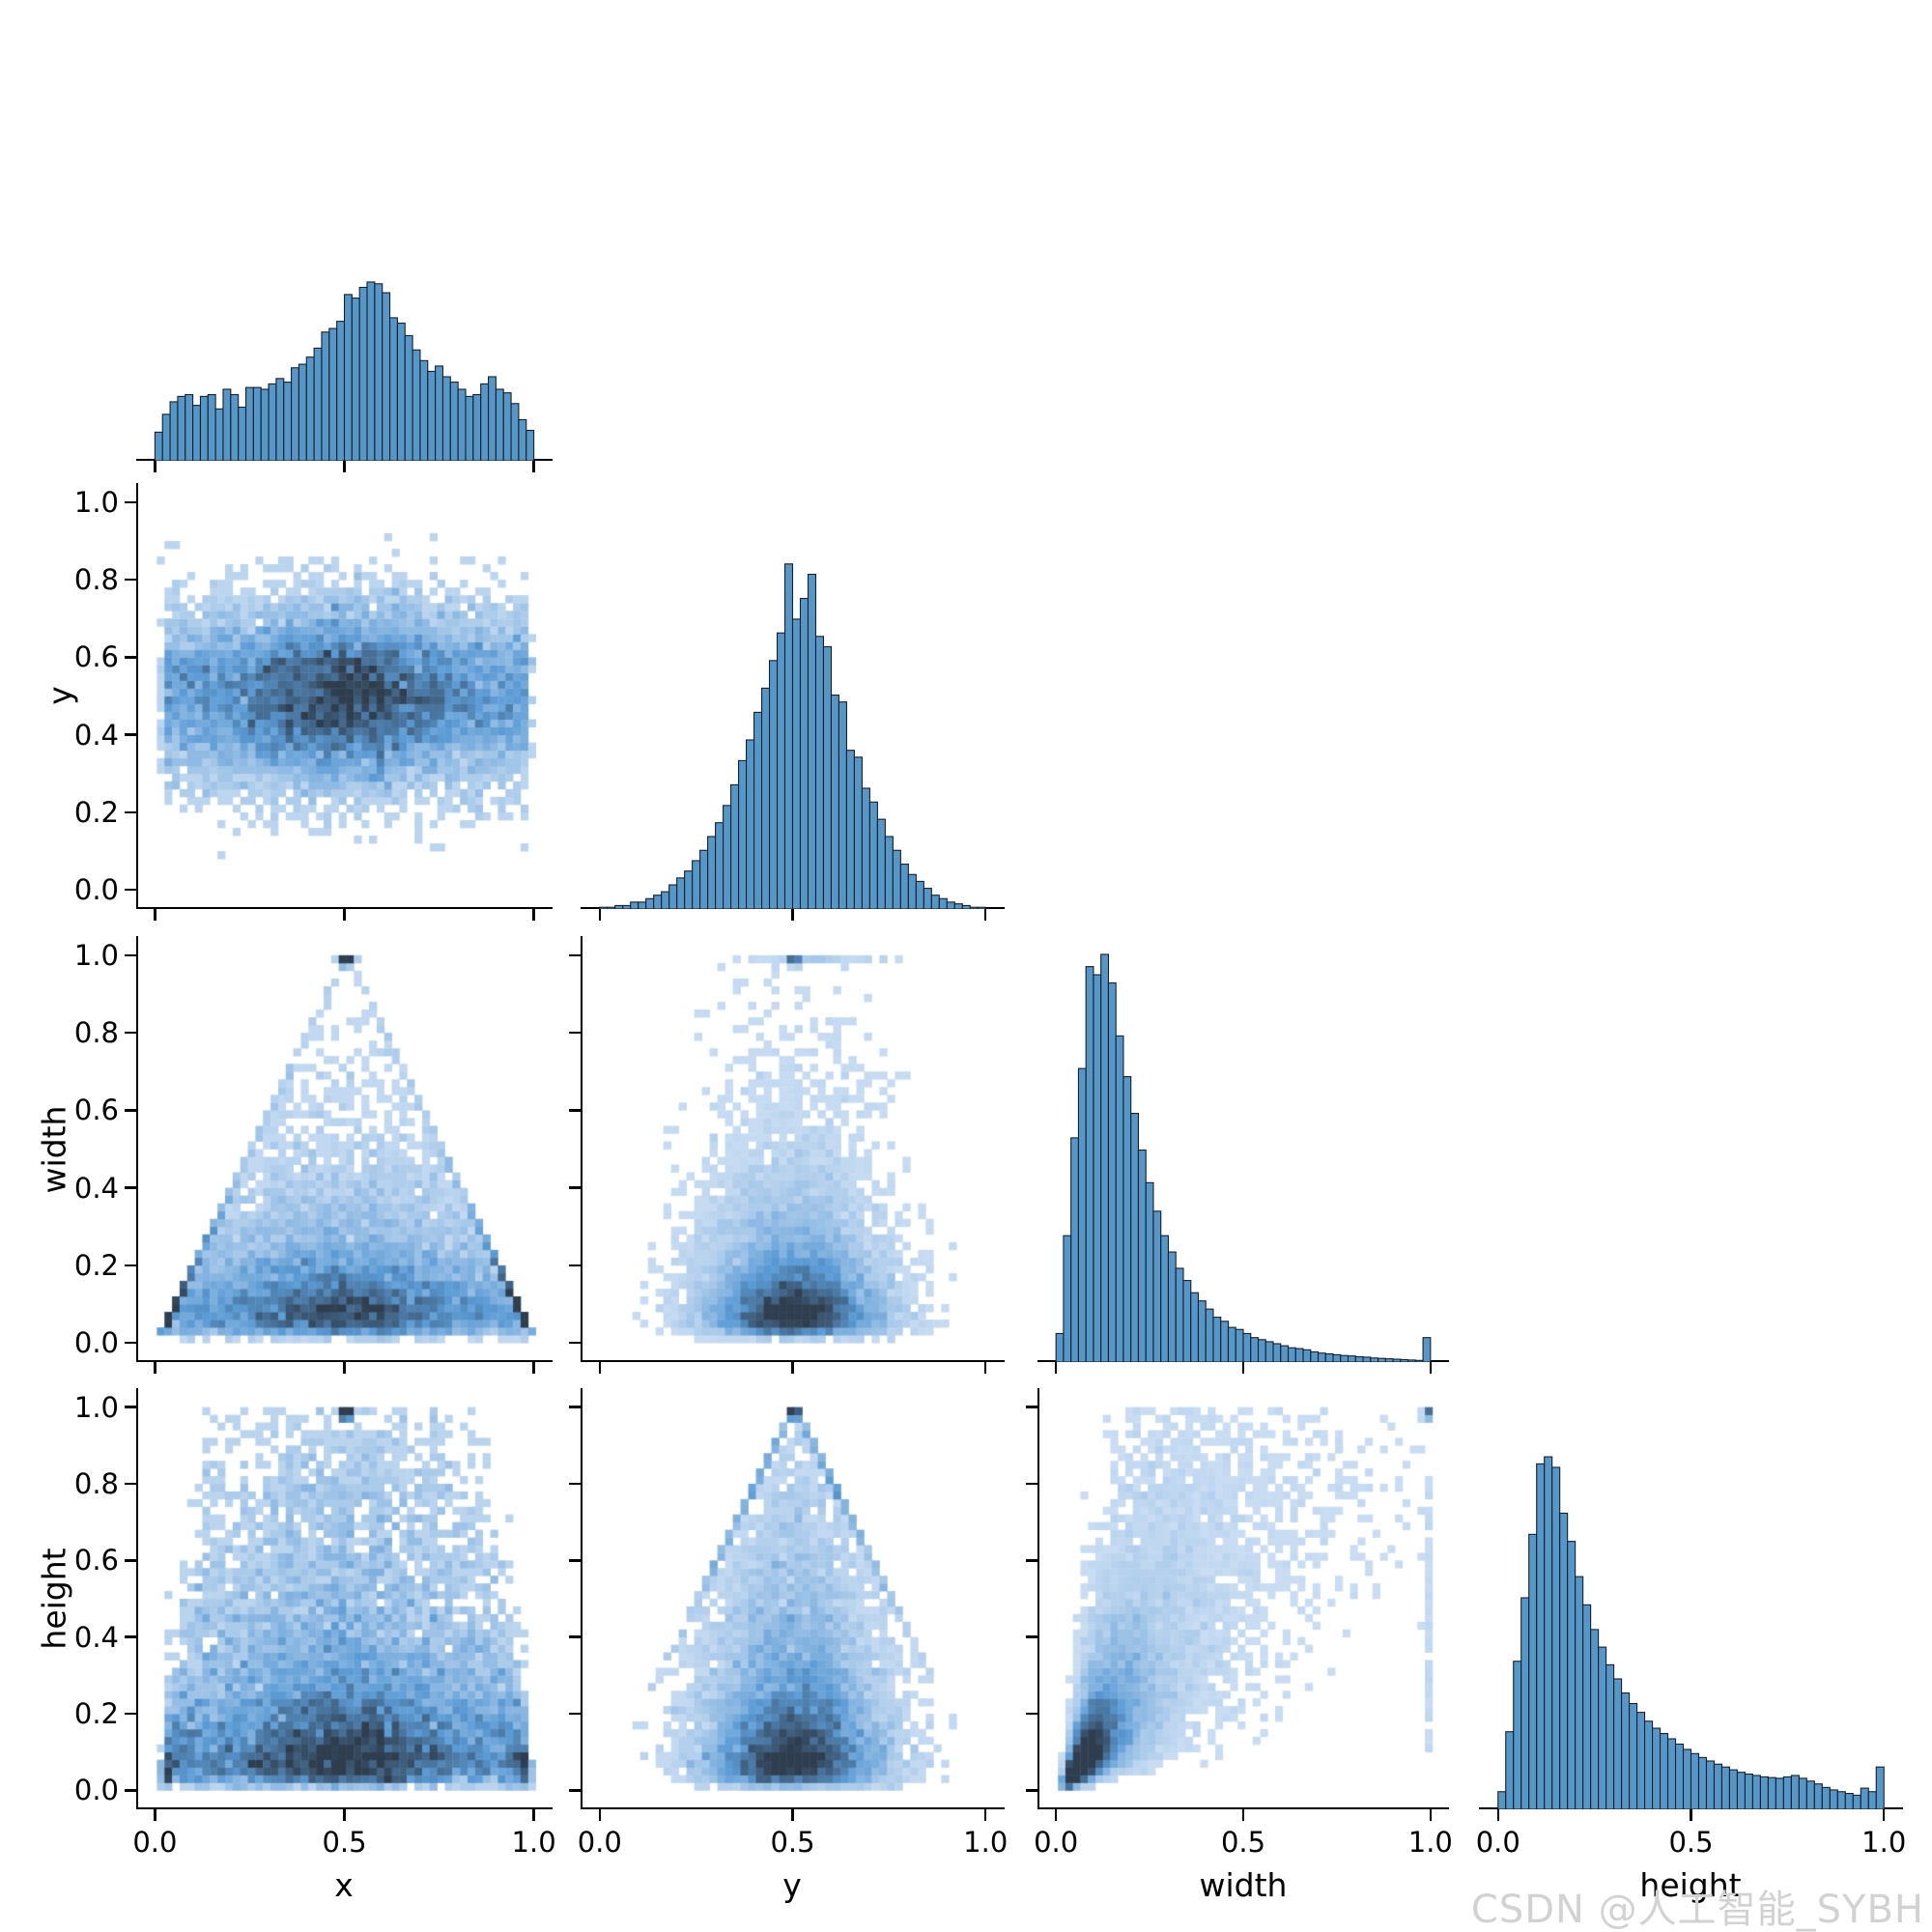 This screenshot has height=1932, width=1932. Describe the element at coordinates (344, 371) in the screenshot. I see `histogram-bars-x` at that location.